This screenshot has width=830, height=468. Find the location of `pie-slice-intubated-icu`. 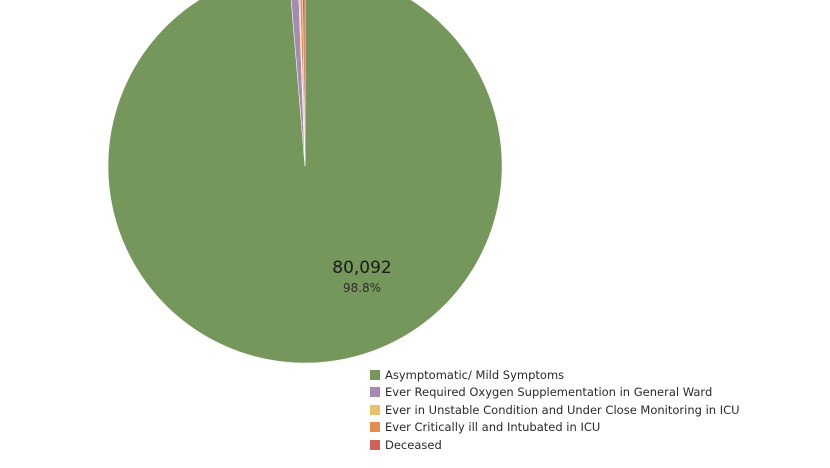

pie-slice-intubated-icu is located at coordinates (302, 83).